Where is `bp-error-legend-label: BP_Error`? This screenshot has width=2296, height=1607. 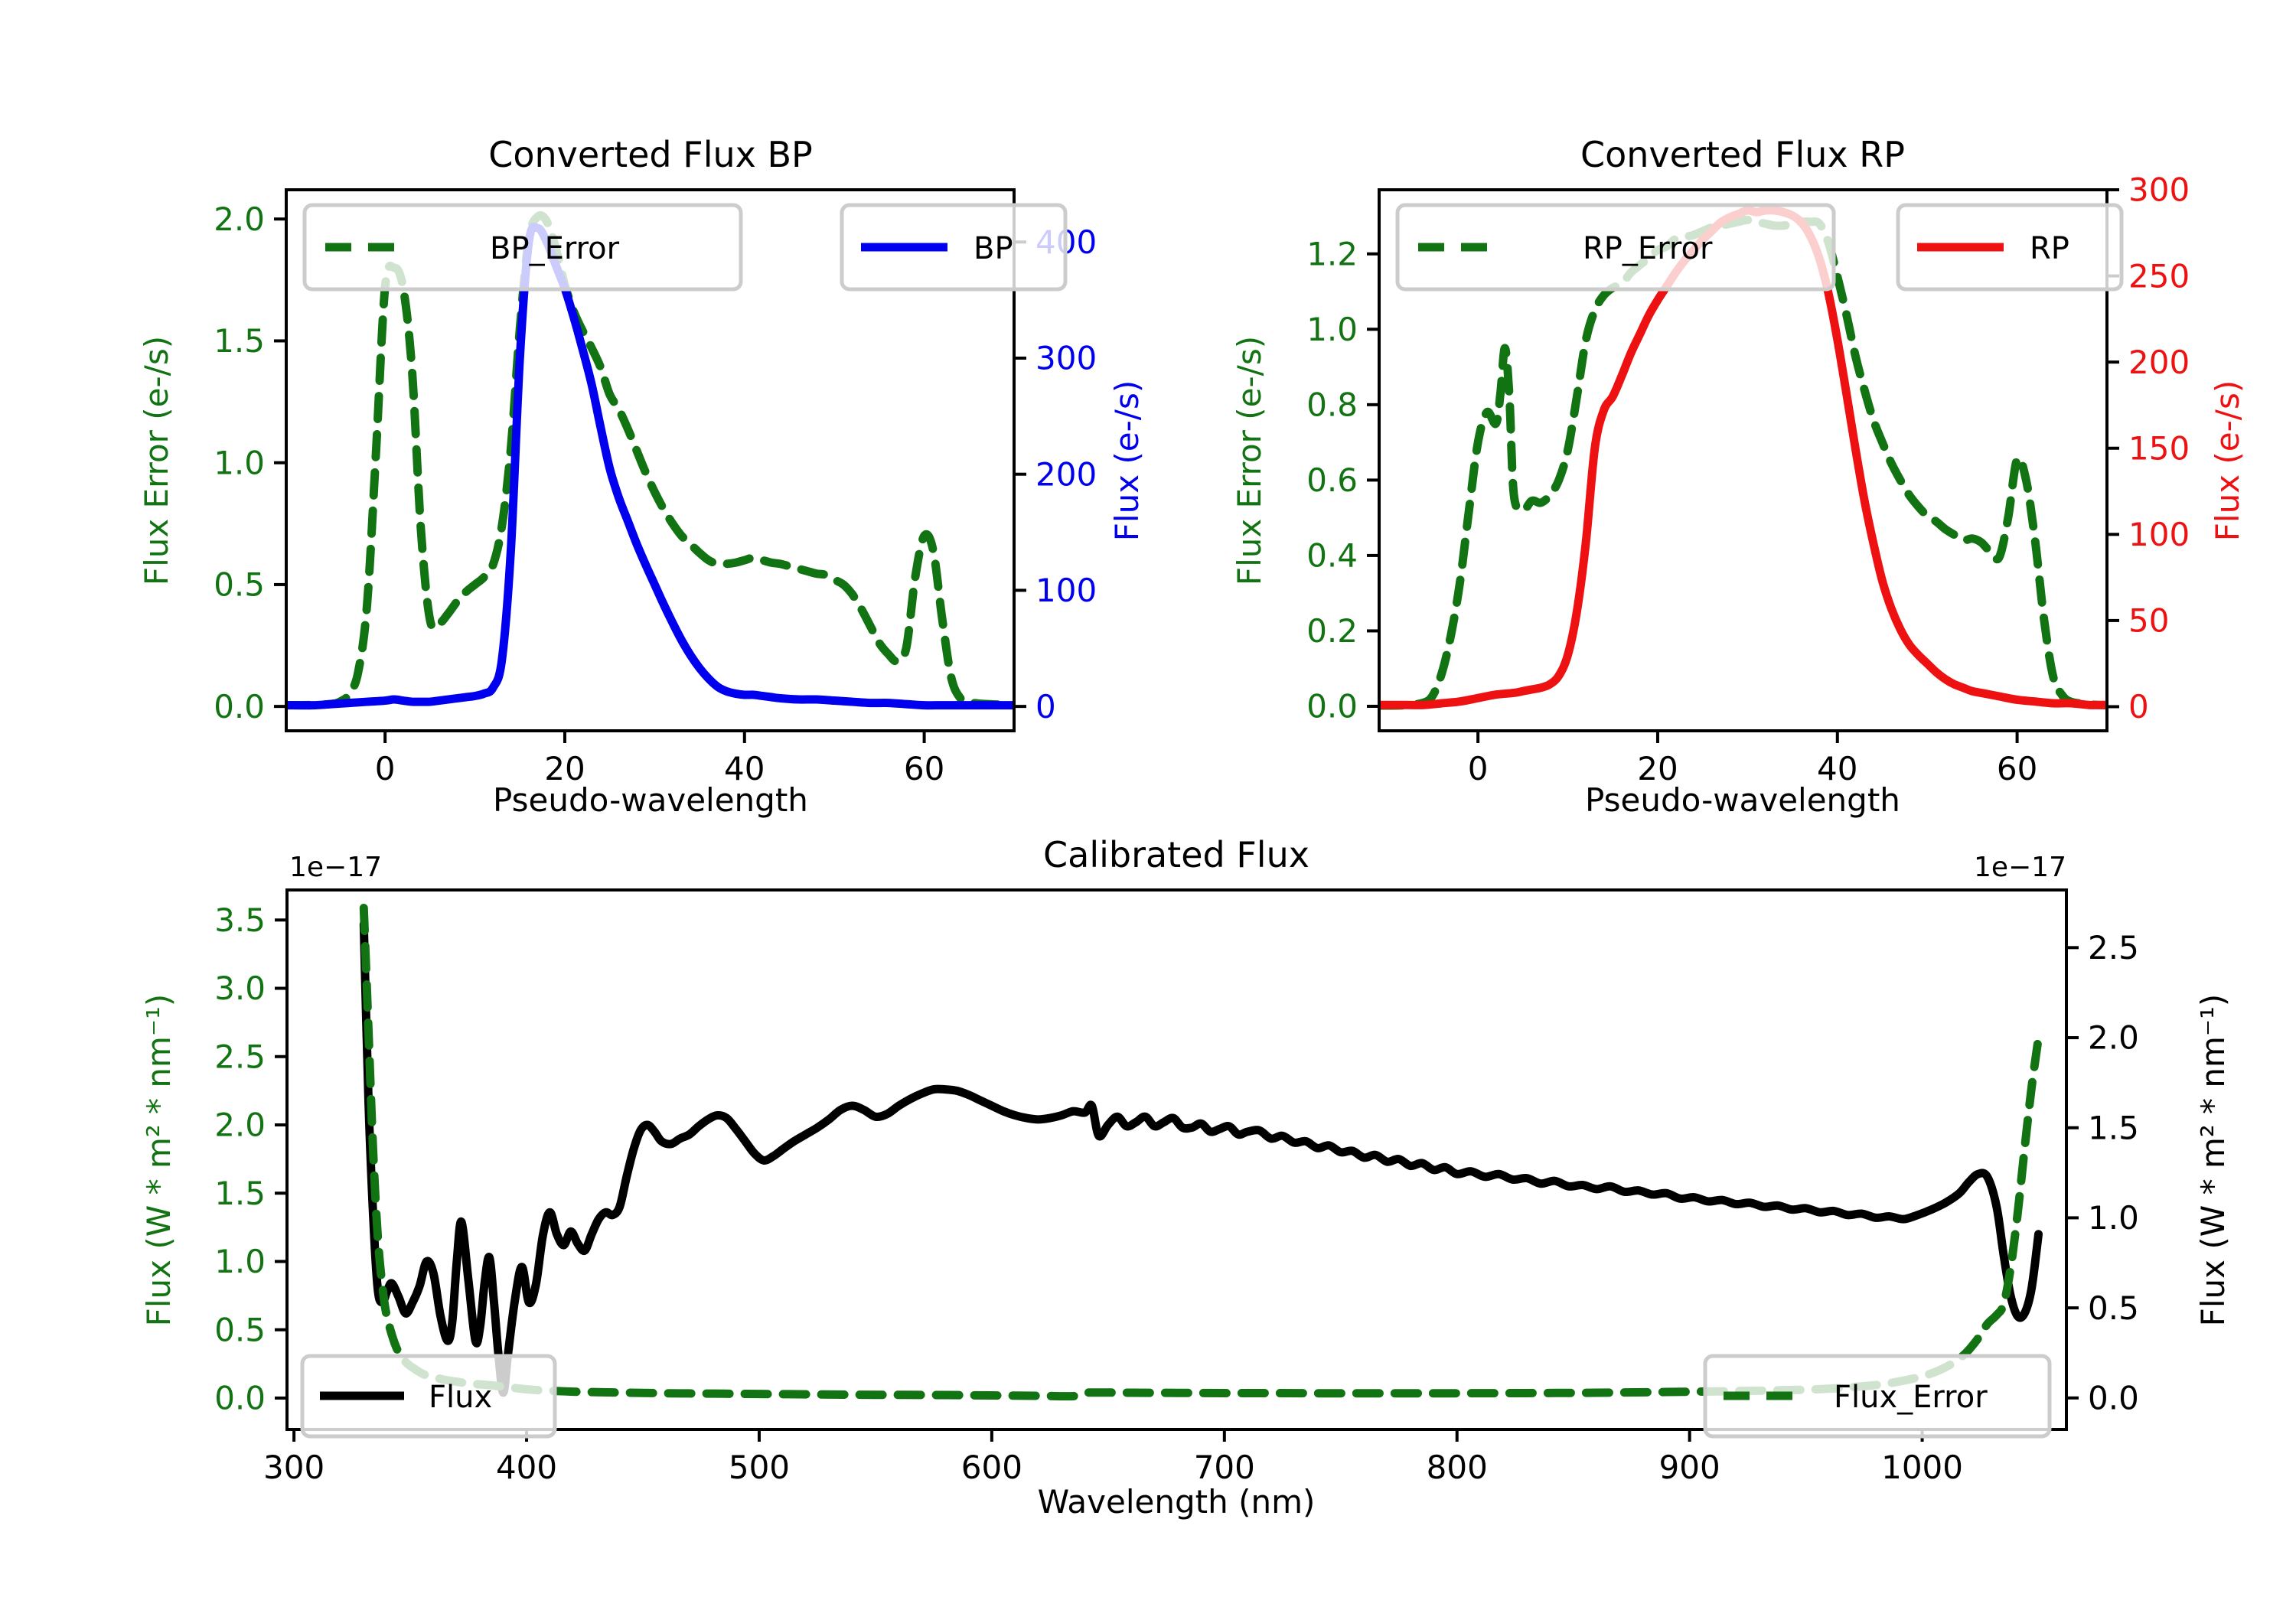 bp-error-legend-label: BP_Error is located at coordinates (555, 248).